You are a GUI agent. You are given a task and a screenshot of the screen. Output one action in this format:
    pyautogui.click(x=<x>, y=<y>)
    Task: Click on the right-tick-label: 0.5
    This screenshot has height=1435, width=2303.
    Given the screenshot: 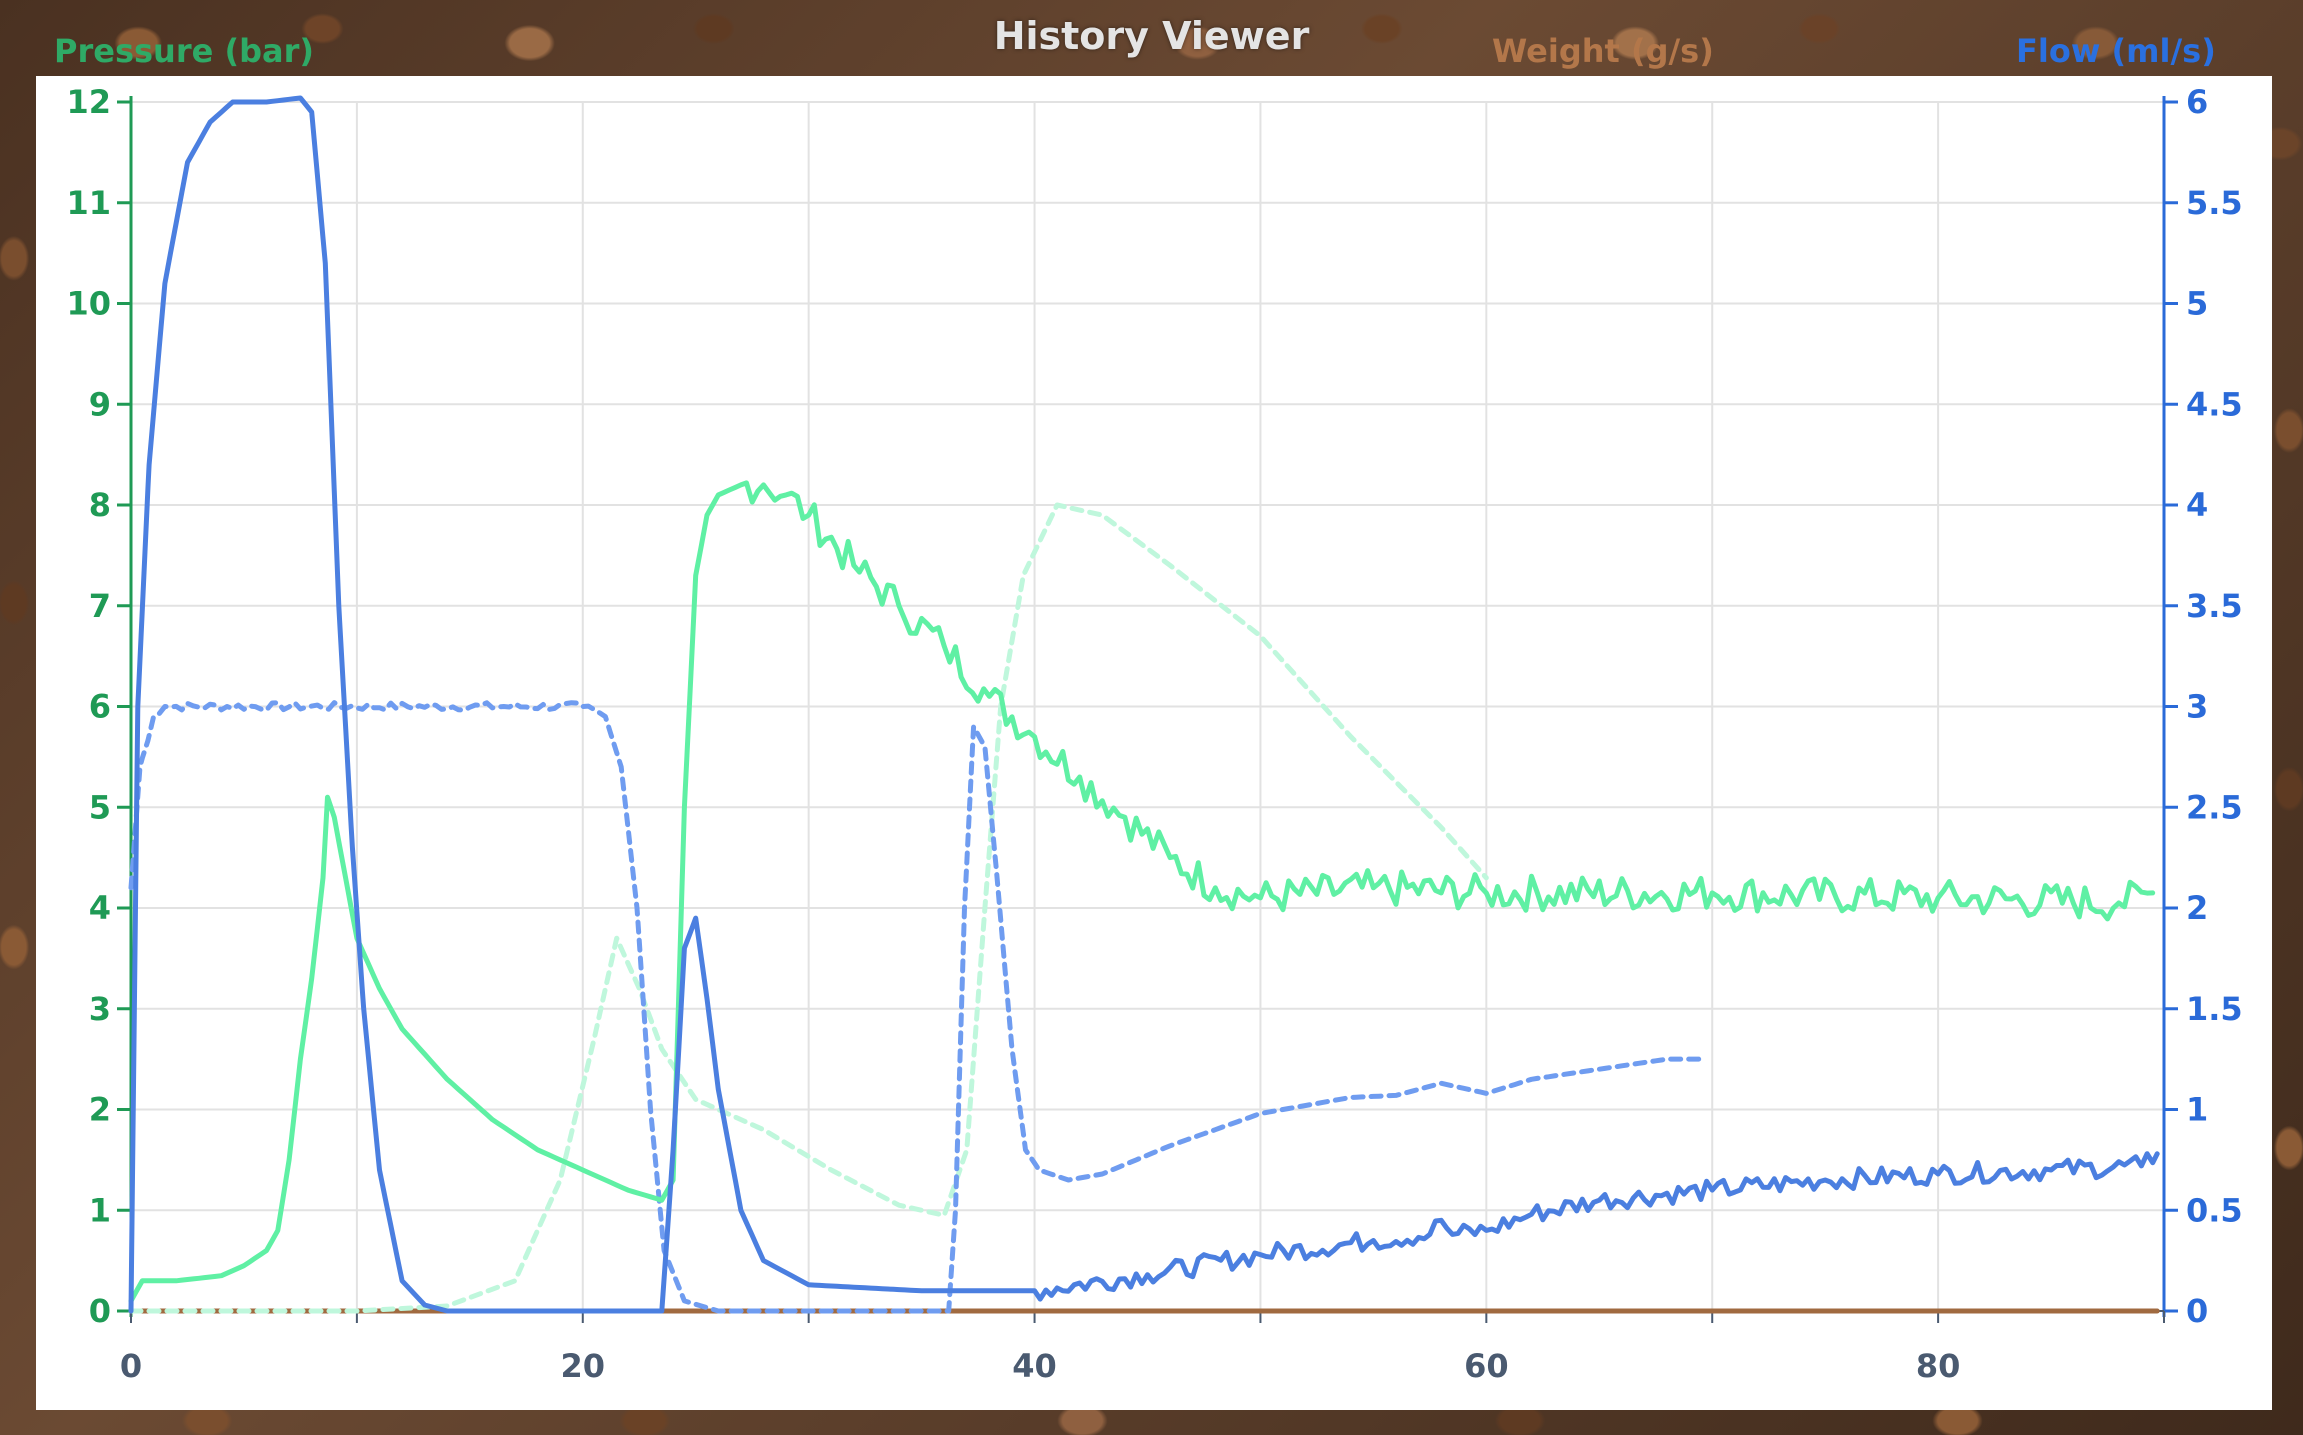 What is the action you would take?
    pyautogui.click(x=2214, y=1210)
    